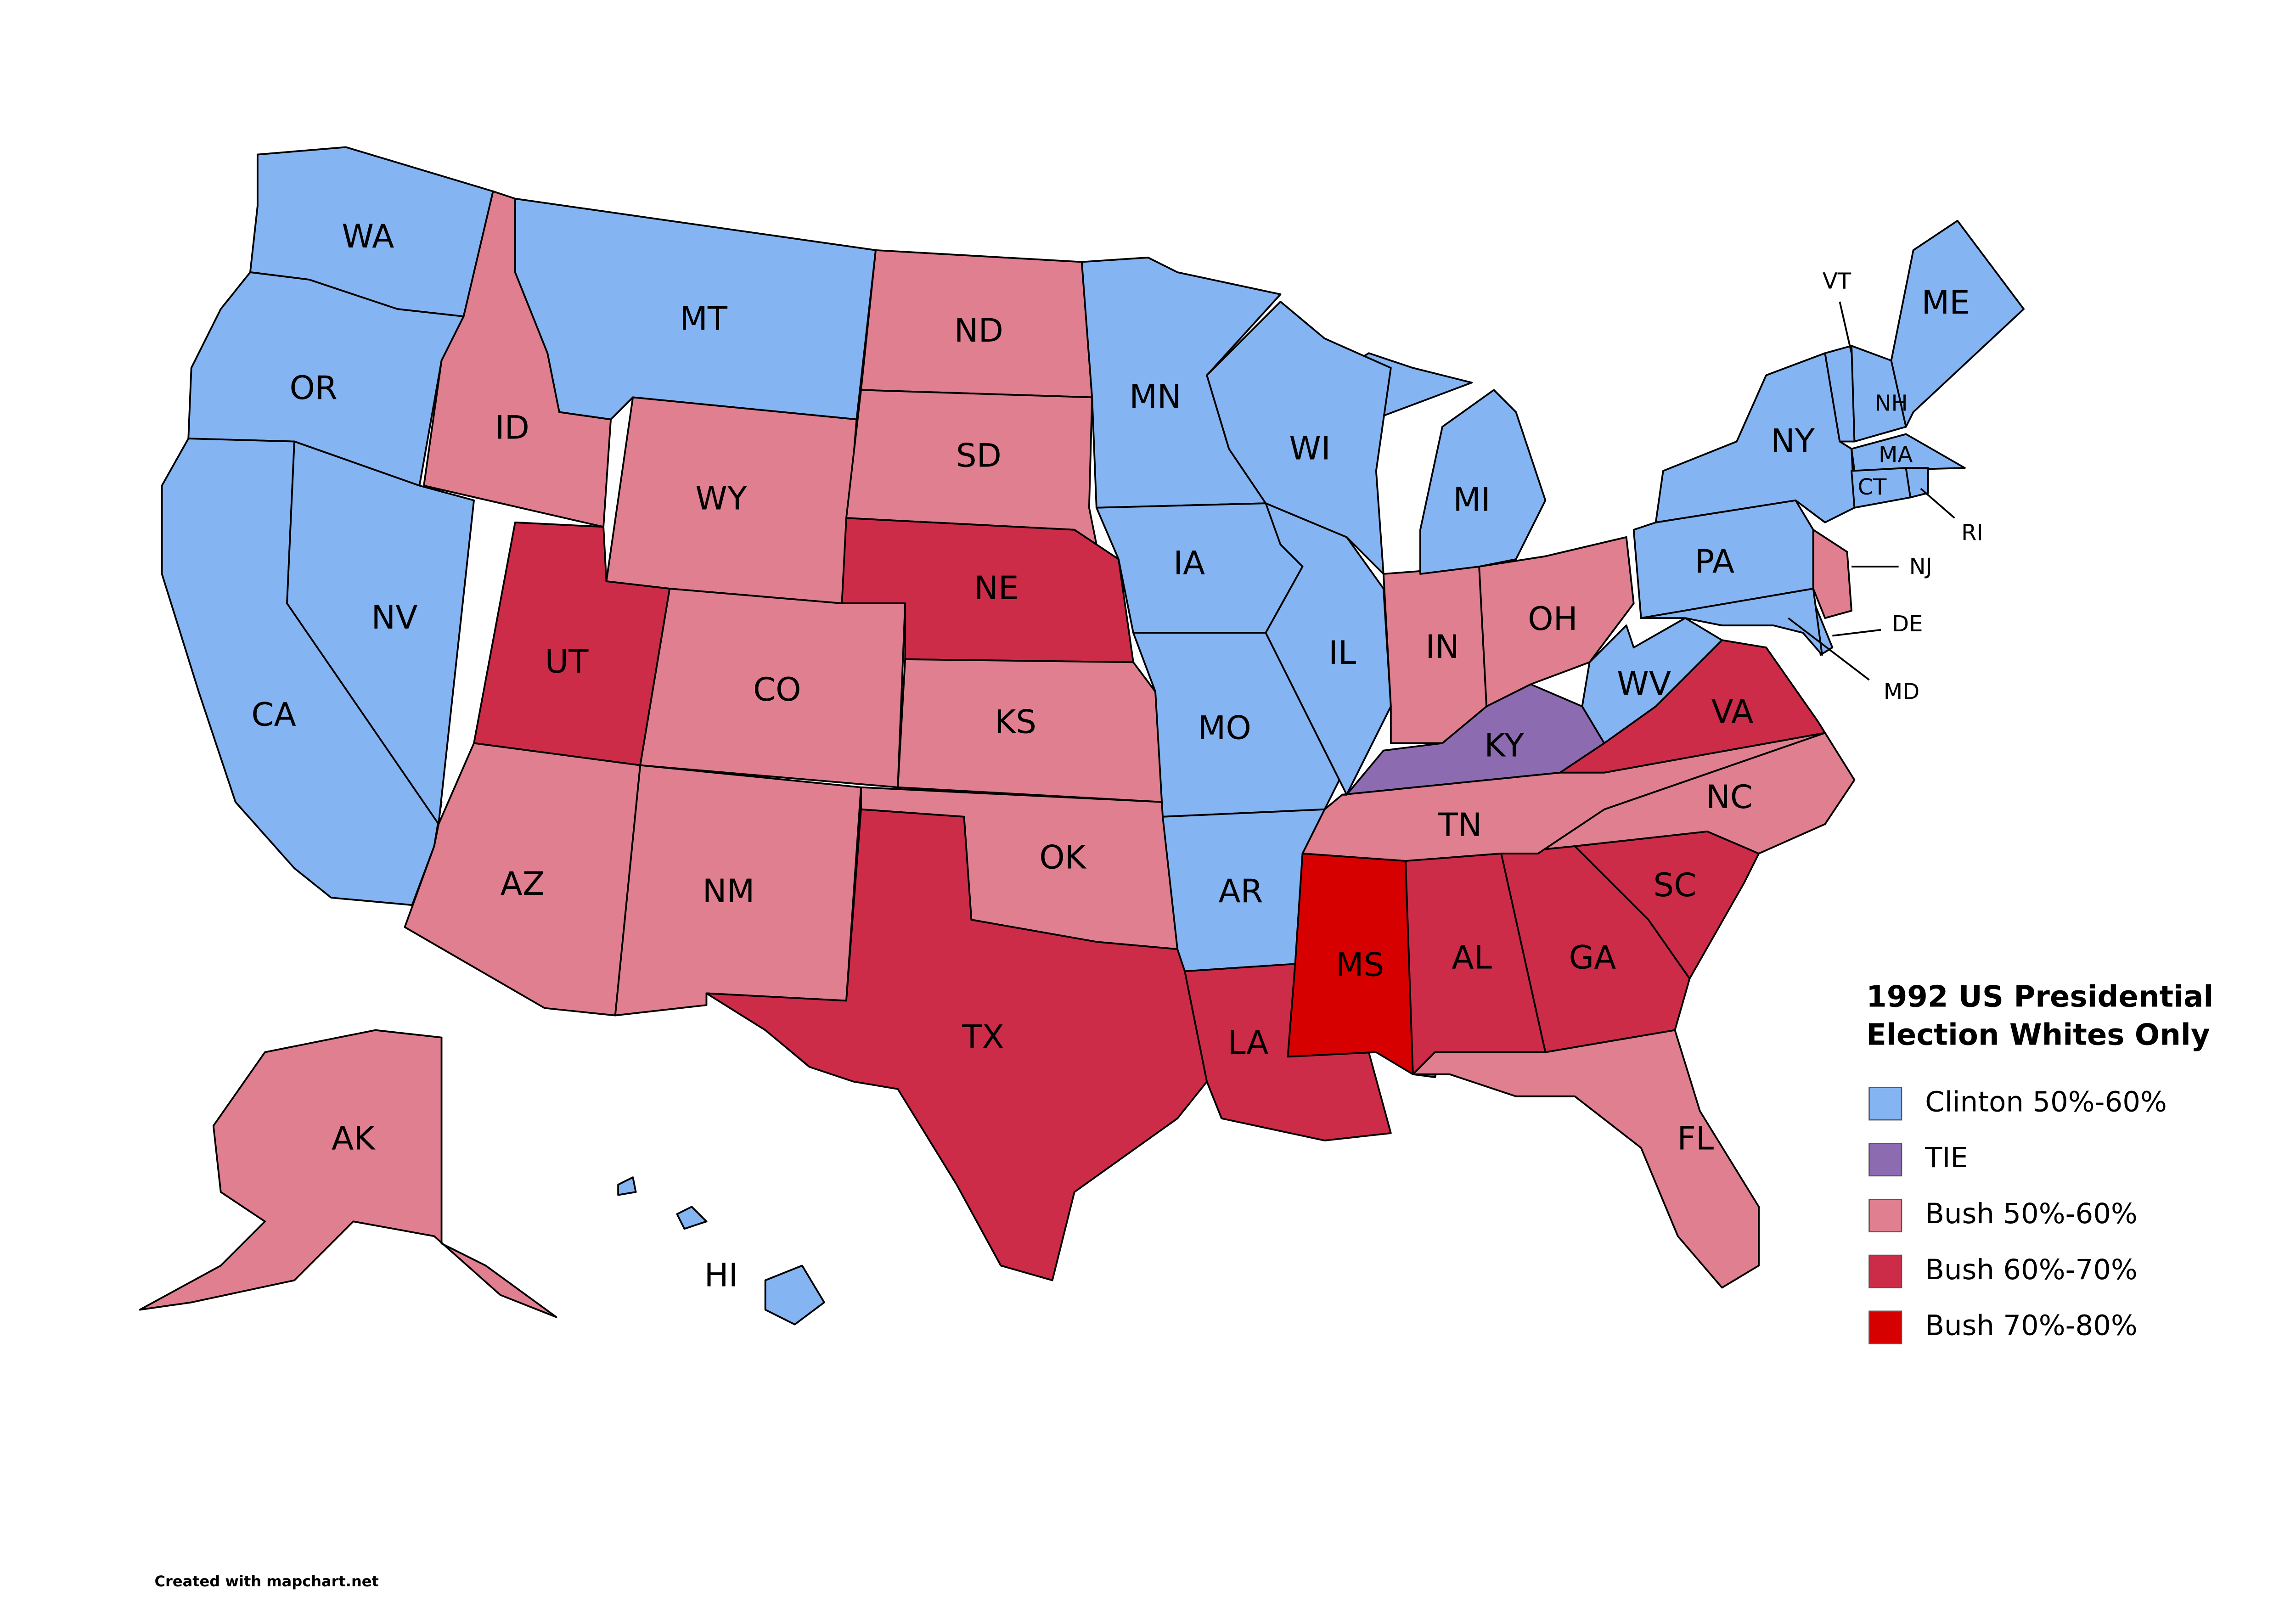  Describe the element at coordinates (567, 661) in the screenshot. I see `state-label: UT` at that location.